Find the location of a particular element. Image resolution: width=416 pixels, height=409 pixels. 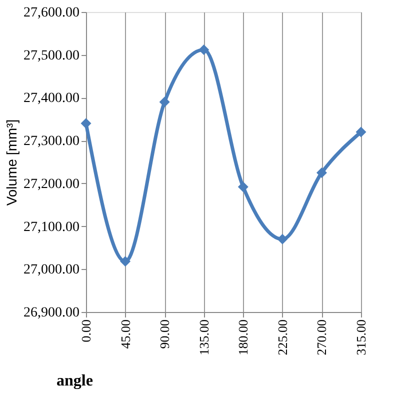

y-tick-label: 27,300.00 is located at coordinates (52, 142).